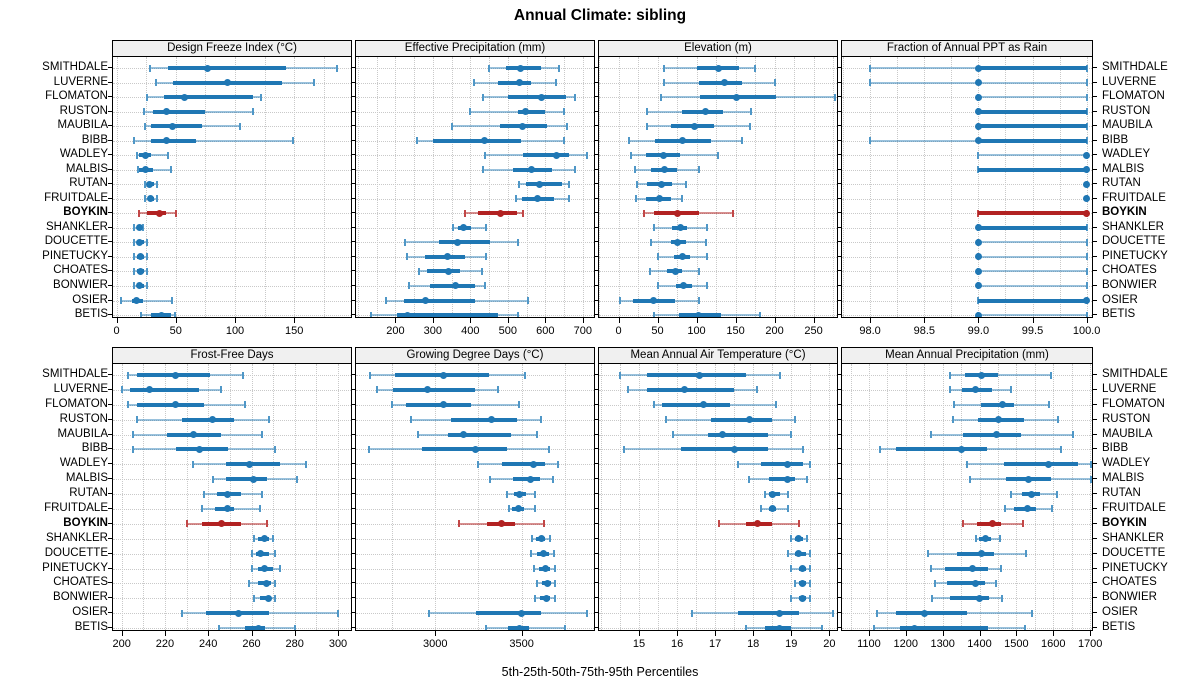 This screenshot has height=700, width=1200. I want to click on station-label: MALBIS, so click(1123, 478).